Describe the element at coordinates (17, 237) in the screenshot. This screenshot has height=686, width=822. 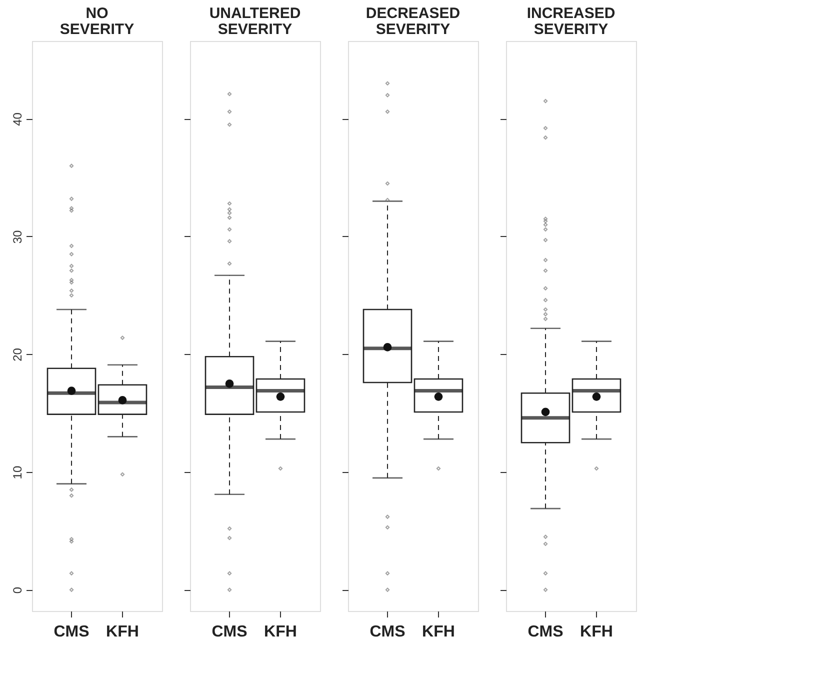
I see `y-tick-label: 30` at that location.